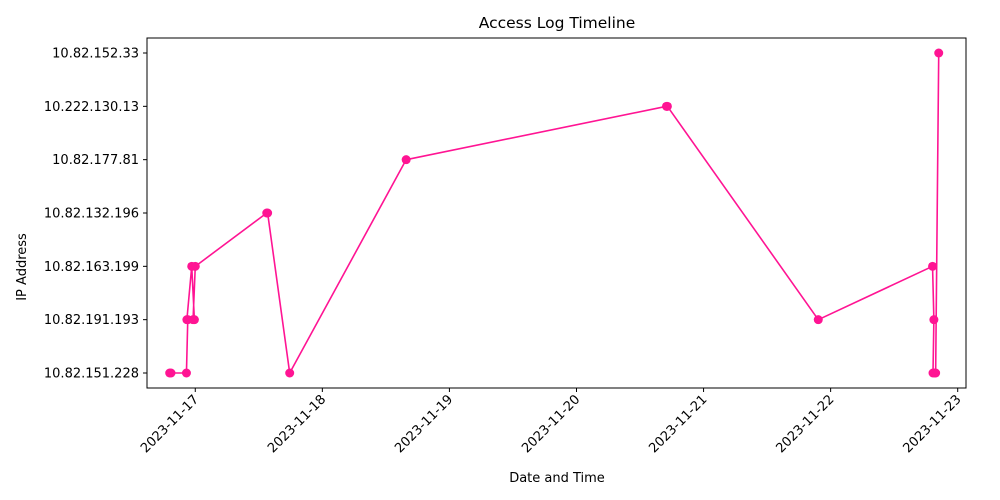 This screenshot has width=1000, height=500. Describe the element at coordinates (95, 160) in the screenshot. I see `y-tick-label: 10.82.177.81` at that location.